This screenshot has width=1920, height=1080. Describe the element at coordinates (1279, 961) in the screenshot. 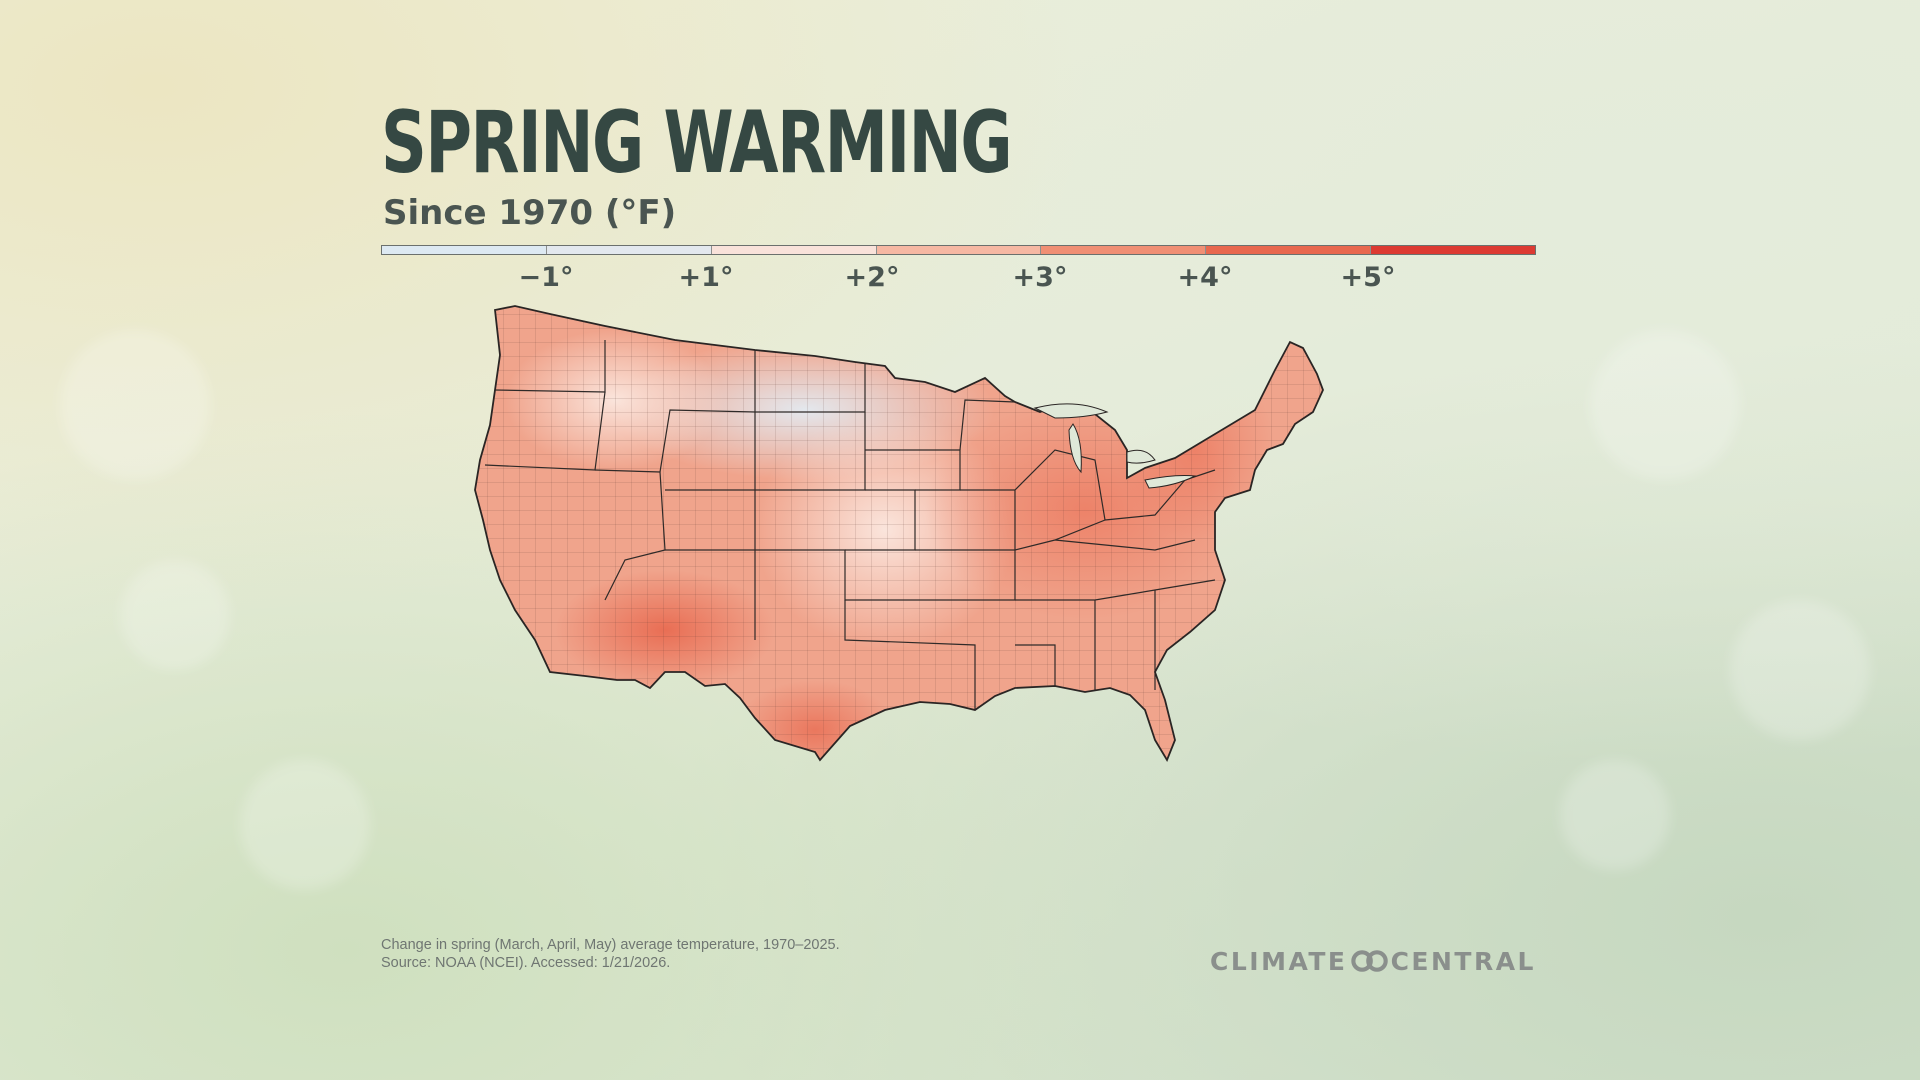

I see `brand-text-left: CLIMATE` at that location.